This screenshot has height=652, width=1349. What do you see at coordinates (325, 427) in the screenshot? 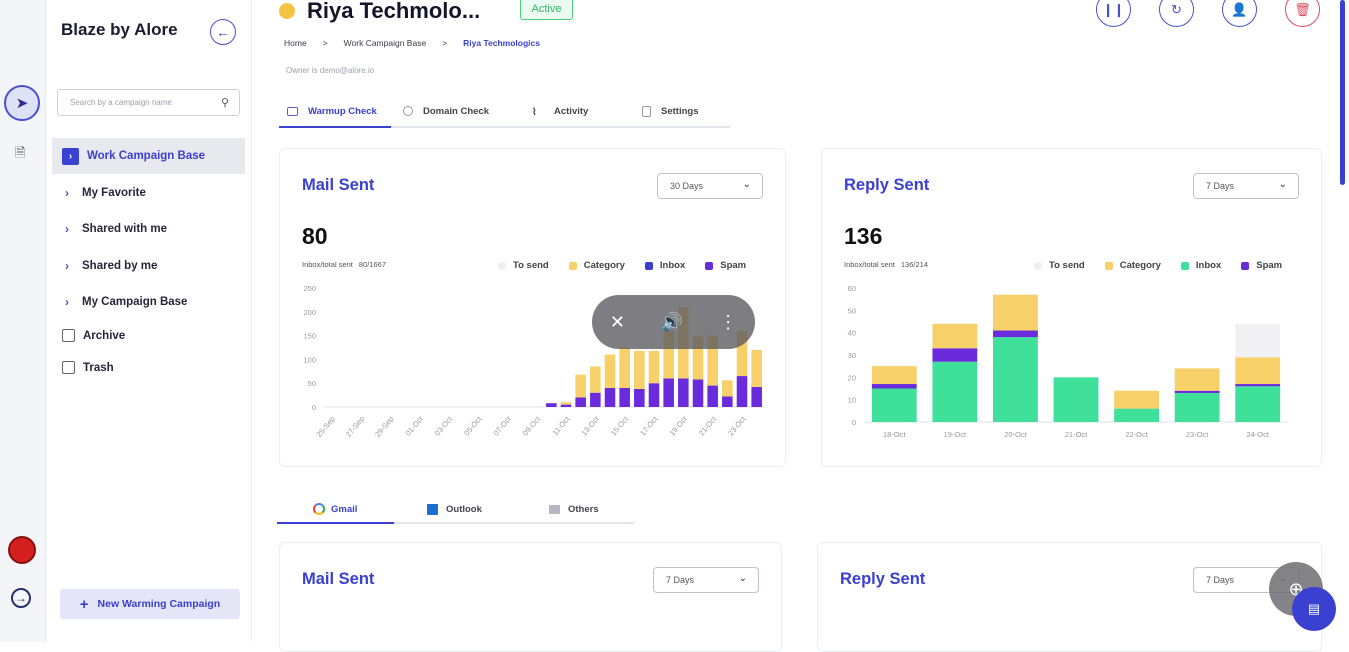
I see `x-tick-label: 25-Sep` at bounding box center [325, 427].